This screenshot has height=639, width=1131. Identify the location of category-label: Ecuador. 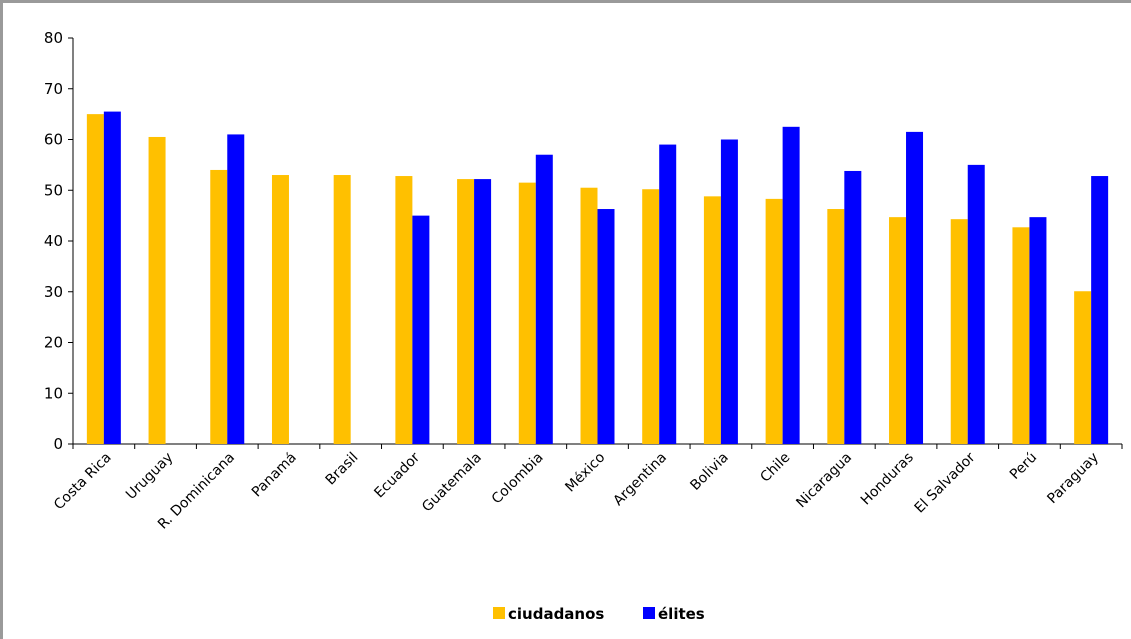
(397, 475).